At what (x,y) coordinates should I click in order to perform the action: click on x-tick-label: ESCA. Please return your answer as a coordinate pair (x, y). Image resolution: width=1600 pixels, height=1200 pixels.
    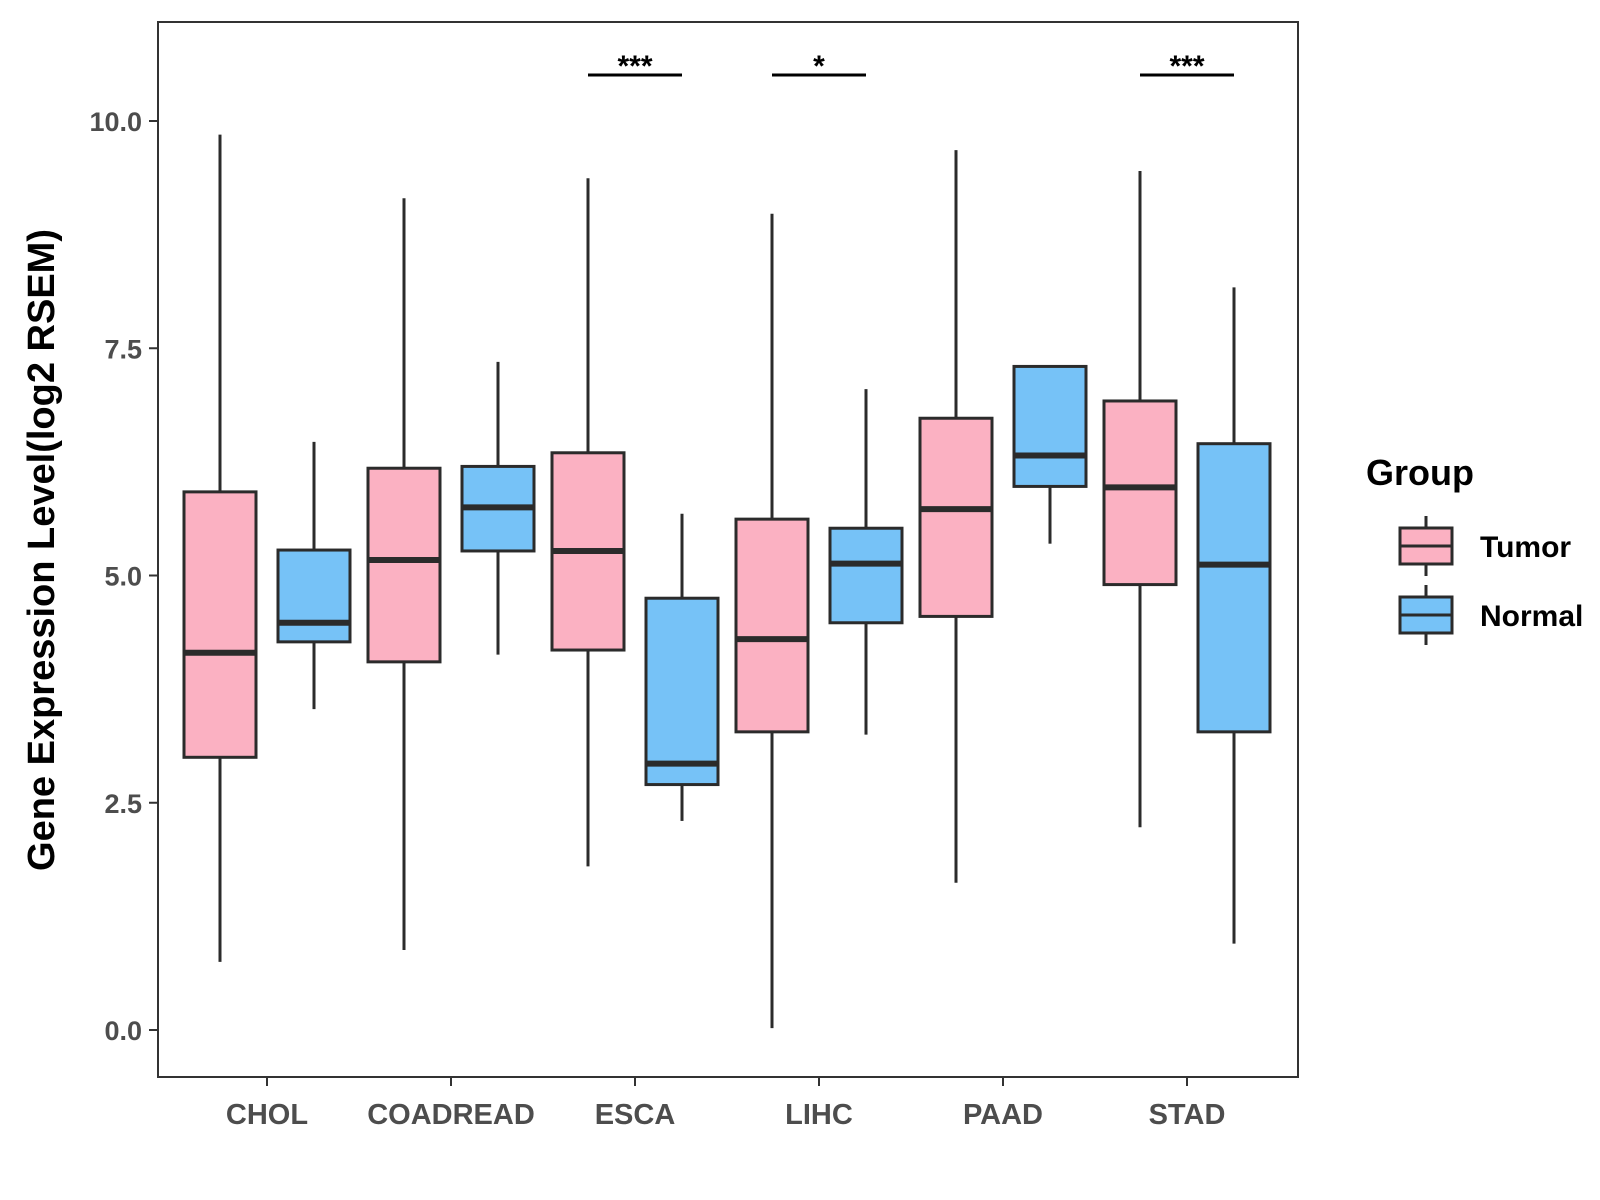
    Looking at the image, I should click on (635, 1115).